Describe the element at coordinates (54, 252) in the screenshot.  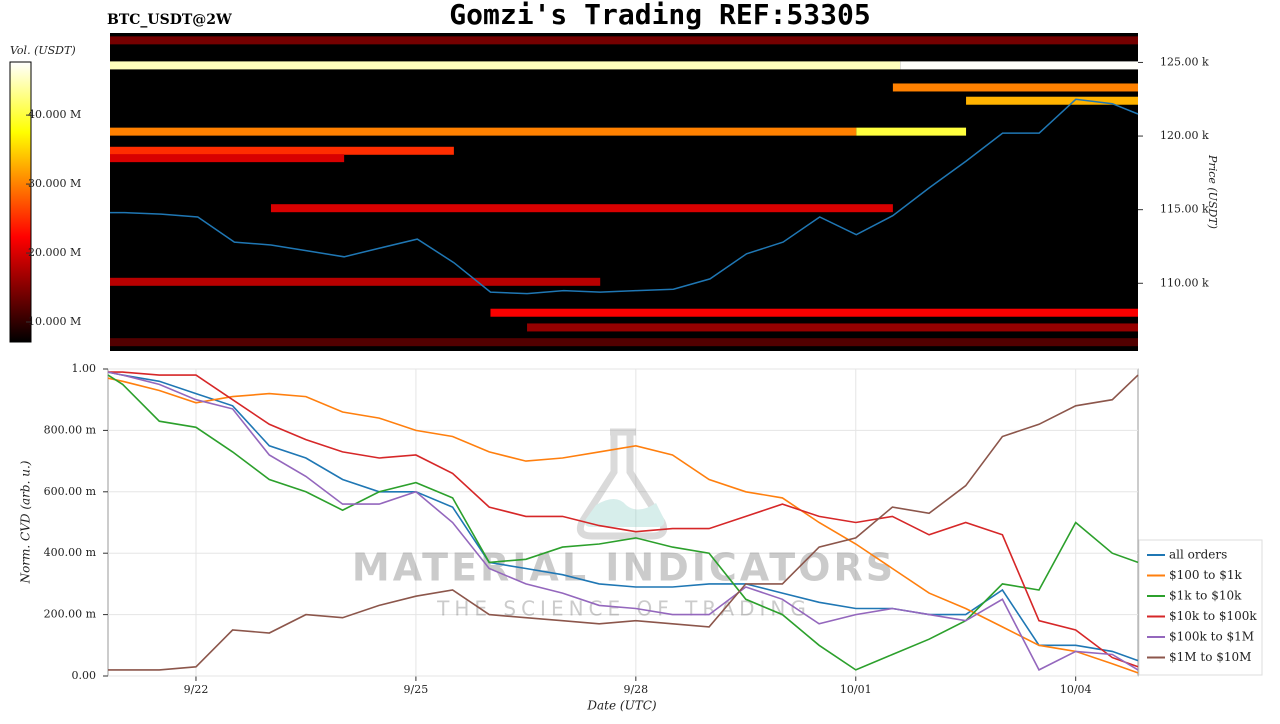
I see `colorbar-tick-label: 20.000 M` at that location.